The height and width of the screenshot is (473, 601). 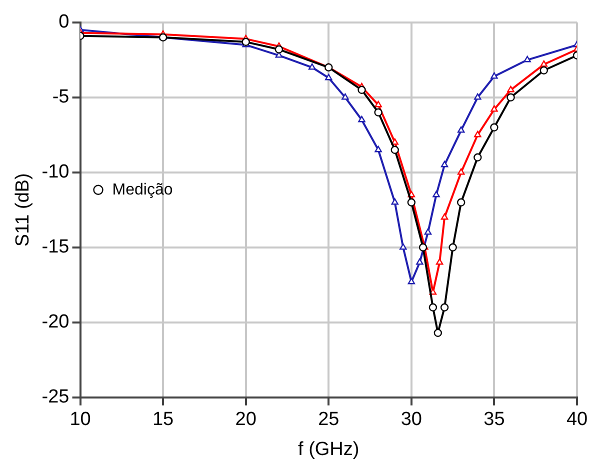 I want to click on y-tick-label: -25, so click(x=56, y=397).